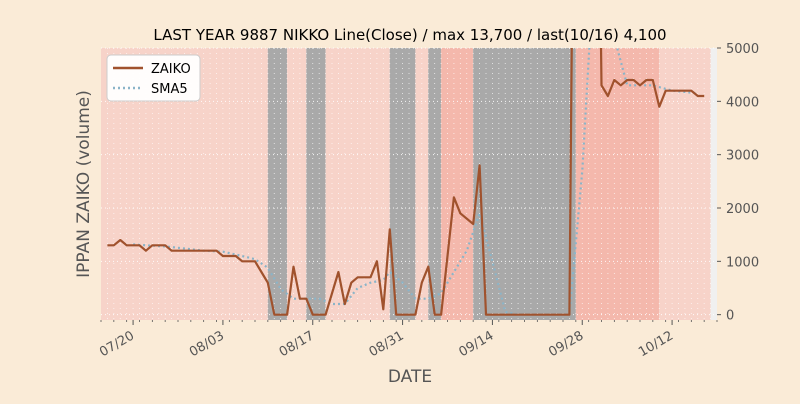 This screenshot has width=800, height=404. I want to click on legend: ZAIKO SMA5, so click(153, 78).